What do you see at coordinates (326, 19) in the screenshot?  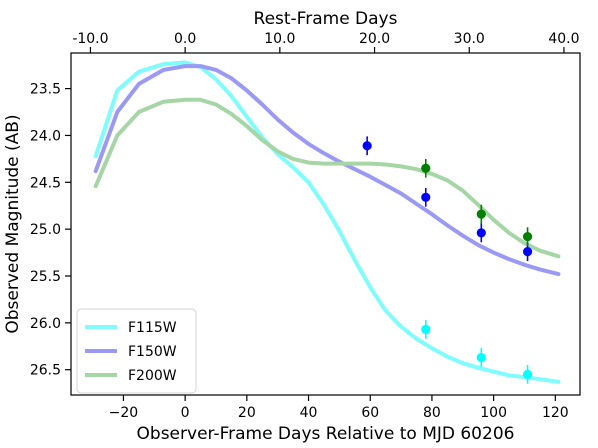 I see `top-axis-title: Rest-Frame Days` at bounding box center [326, 19].